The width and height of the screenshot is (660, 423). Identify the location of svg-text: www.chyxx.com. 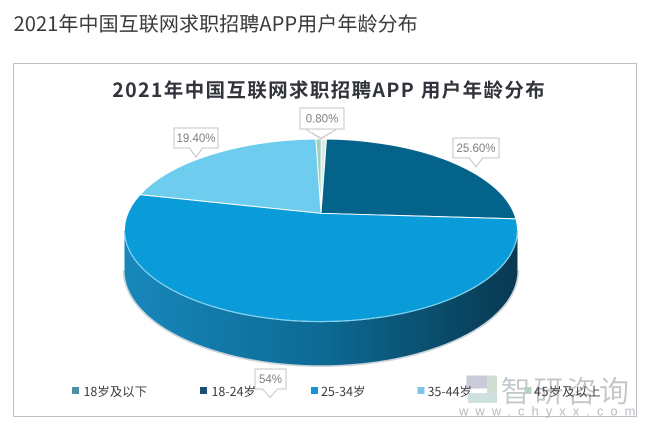
(550, 411).